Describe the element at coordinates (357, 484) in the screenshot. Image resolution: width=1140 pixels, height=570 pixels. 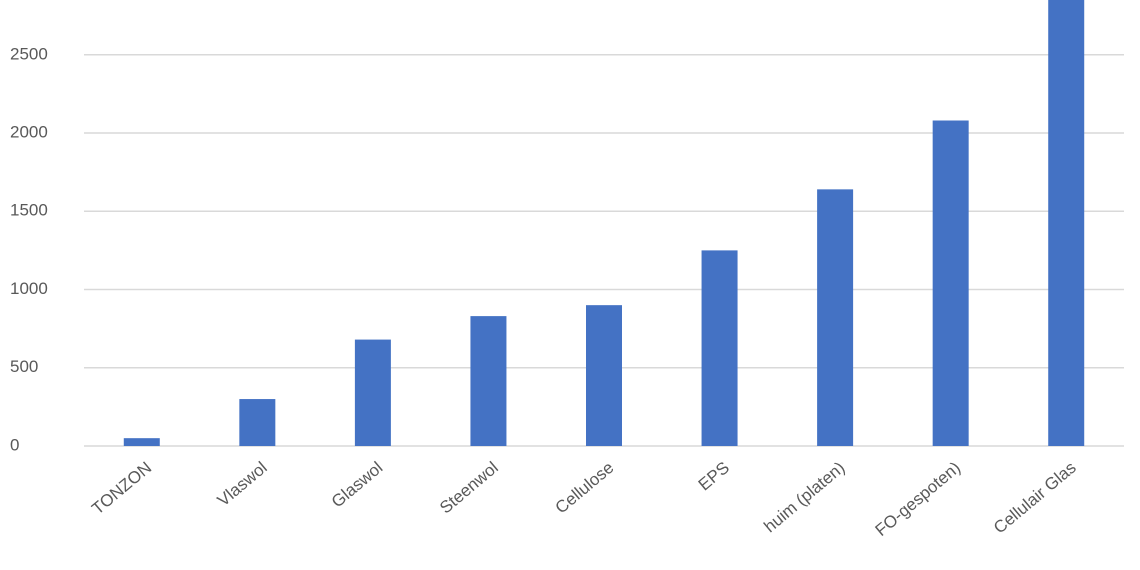
I see `x-tick-label: Glaswol` at that location.